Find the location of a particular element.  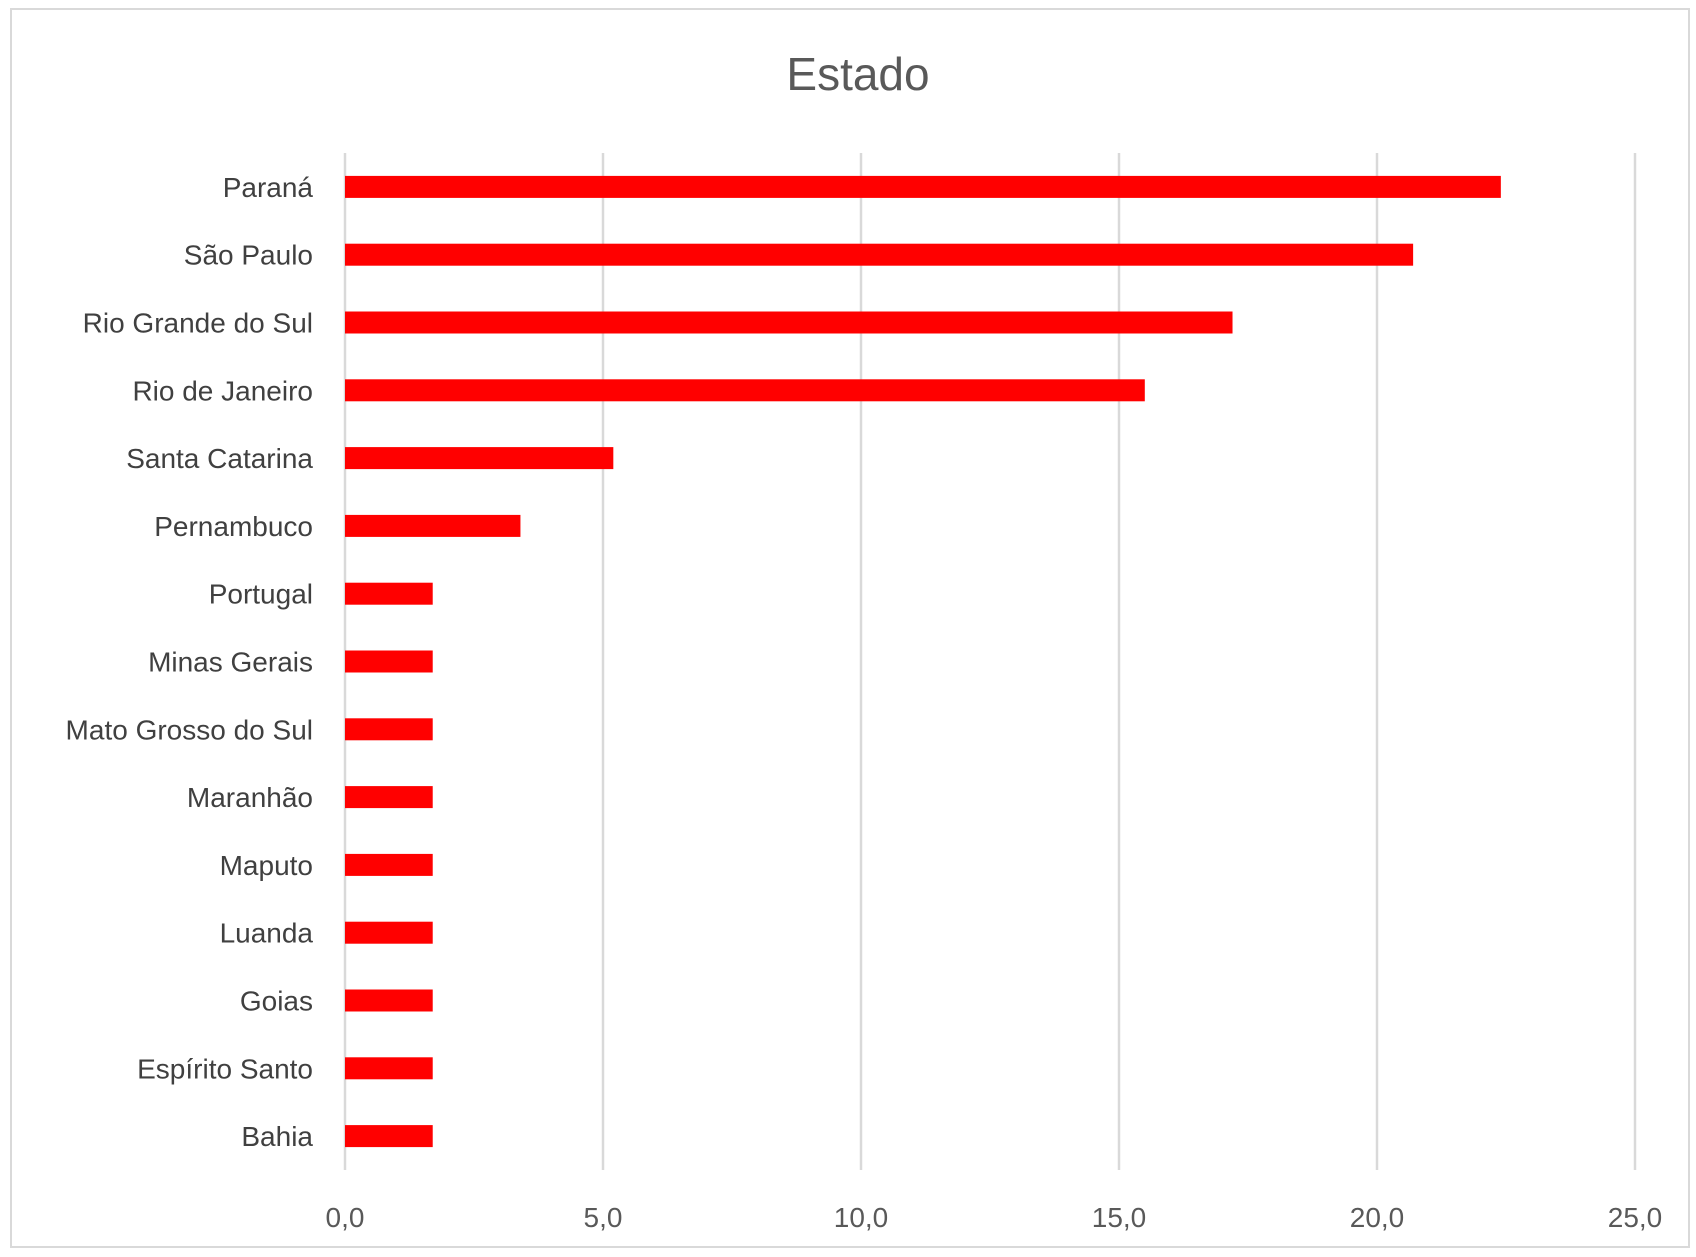

category-label: Pernambuco is located at coordinates (233, 526).